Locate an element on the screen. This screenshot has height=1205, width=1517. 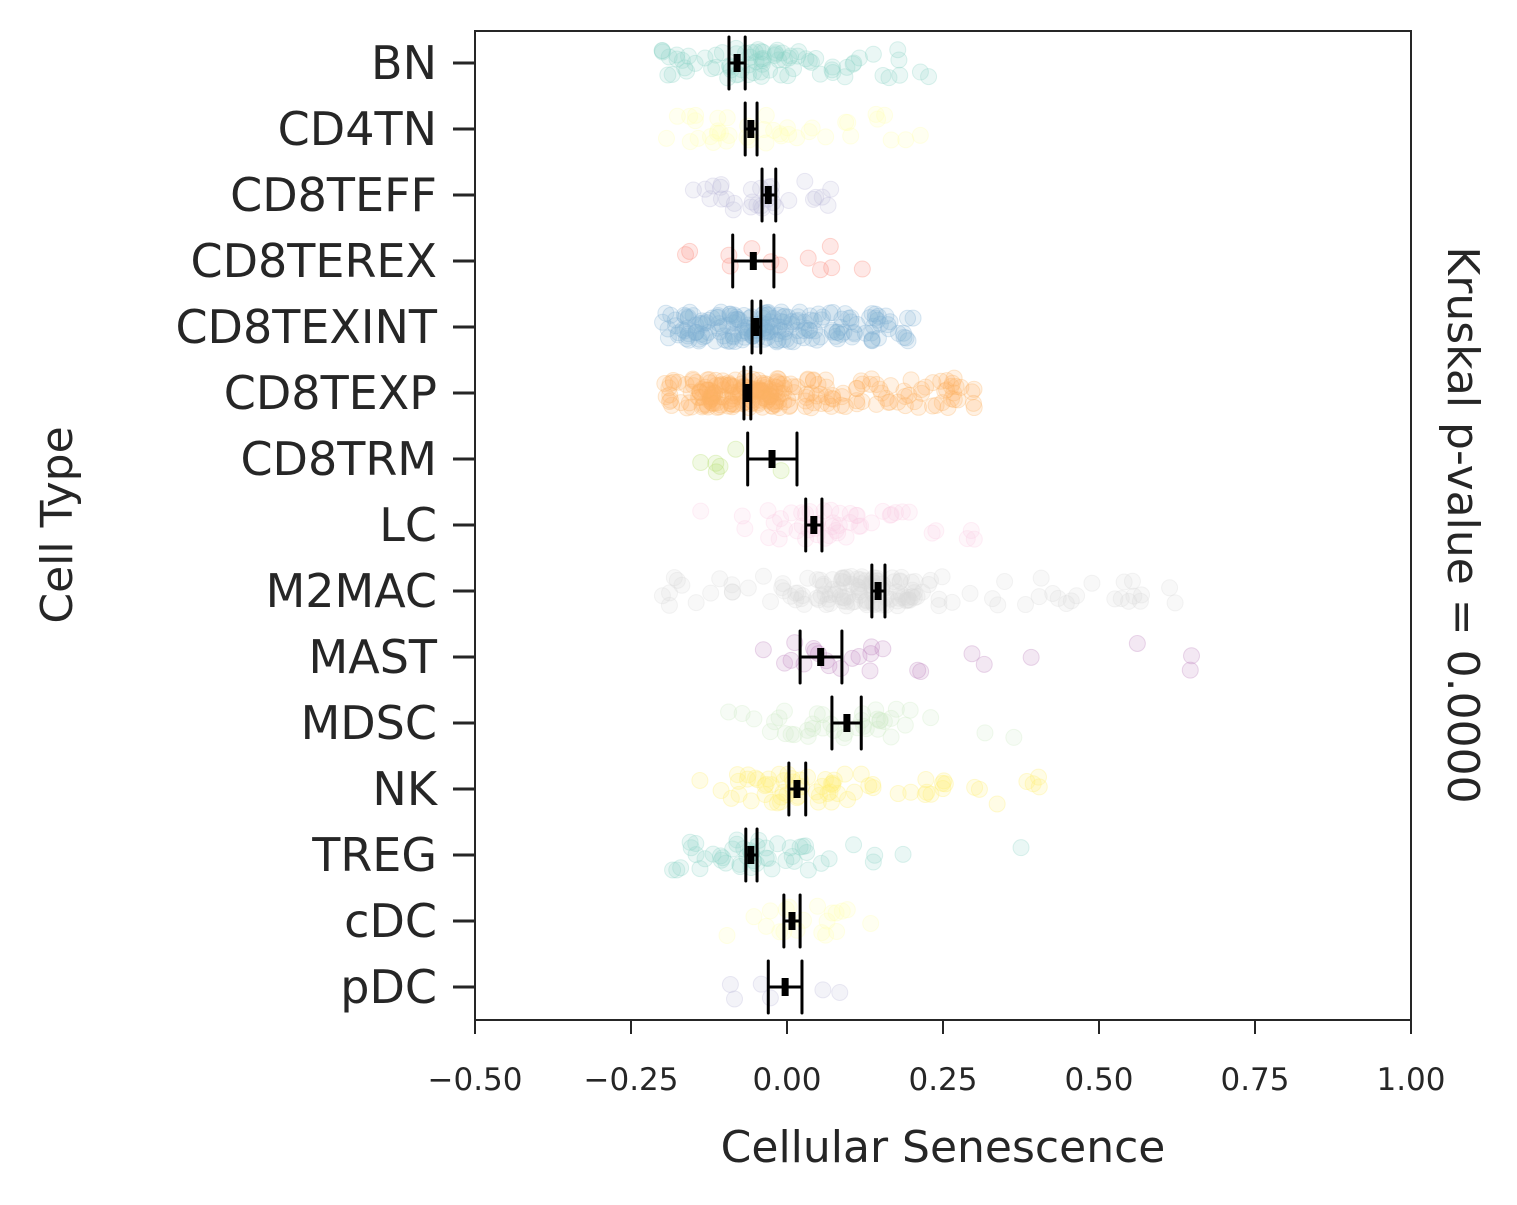
y-tick-label: M2MAC is located at coordinates (351, 591).